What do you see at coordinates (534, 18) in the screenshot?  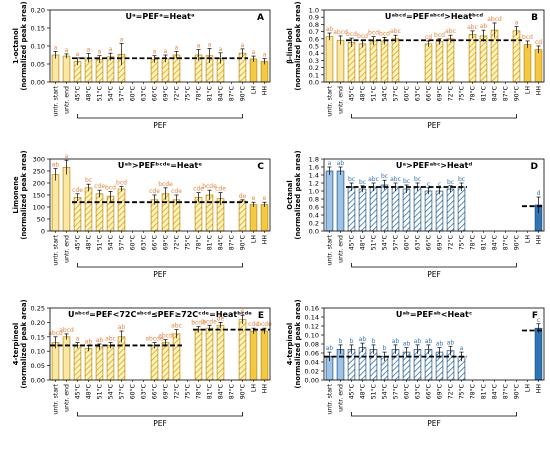 I see `panel-letter: B` at bounding box center [534, 18].